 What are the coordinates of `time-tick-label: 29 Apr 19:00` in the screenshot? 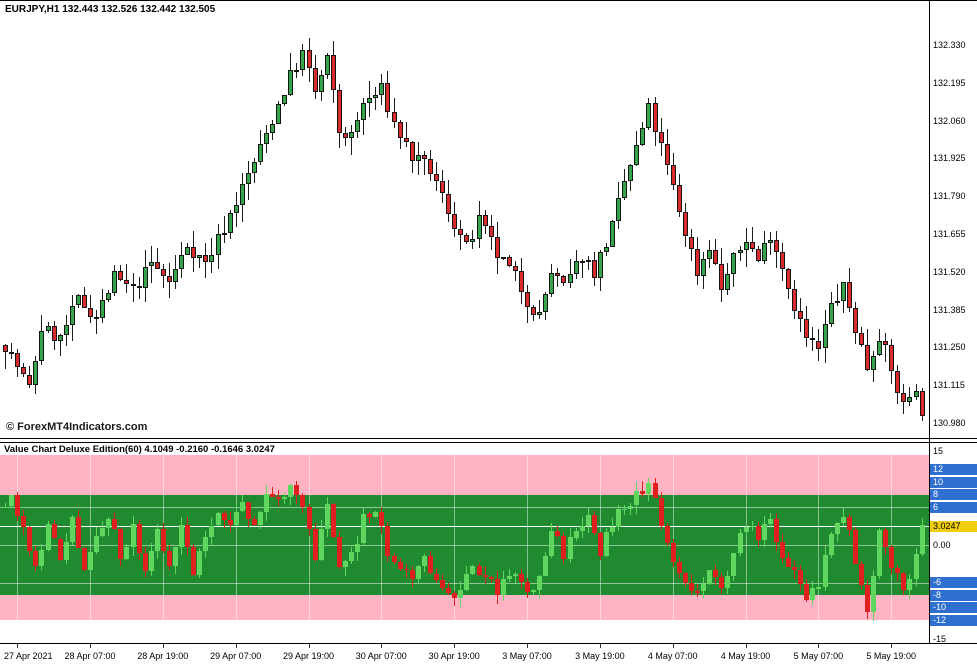 It's located at (308, 656).